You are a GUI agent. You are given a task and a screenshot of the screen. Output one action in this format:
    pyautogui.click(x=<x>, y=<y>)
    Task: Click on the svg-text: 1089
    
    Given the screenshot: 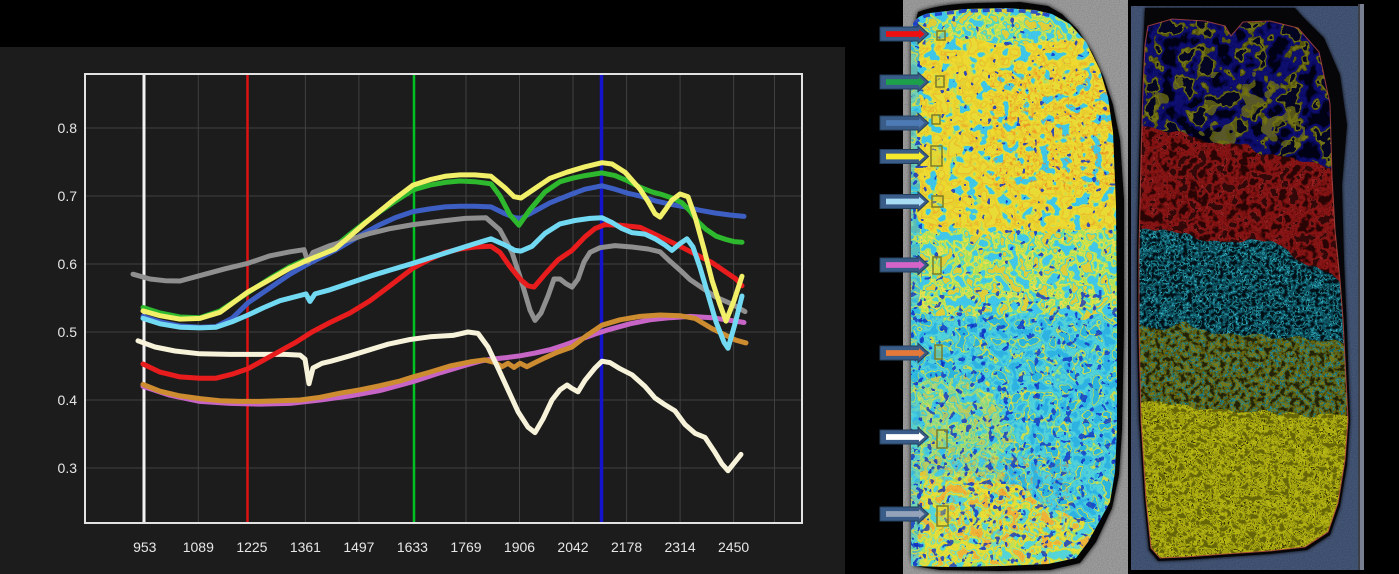 What is the action you would take?
    pyautogui.click(x=198, y=547)
    